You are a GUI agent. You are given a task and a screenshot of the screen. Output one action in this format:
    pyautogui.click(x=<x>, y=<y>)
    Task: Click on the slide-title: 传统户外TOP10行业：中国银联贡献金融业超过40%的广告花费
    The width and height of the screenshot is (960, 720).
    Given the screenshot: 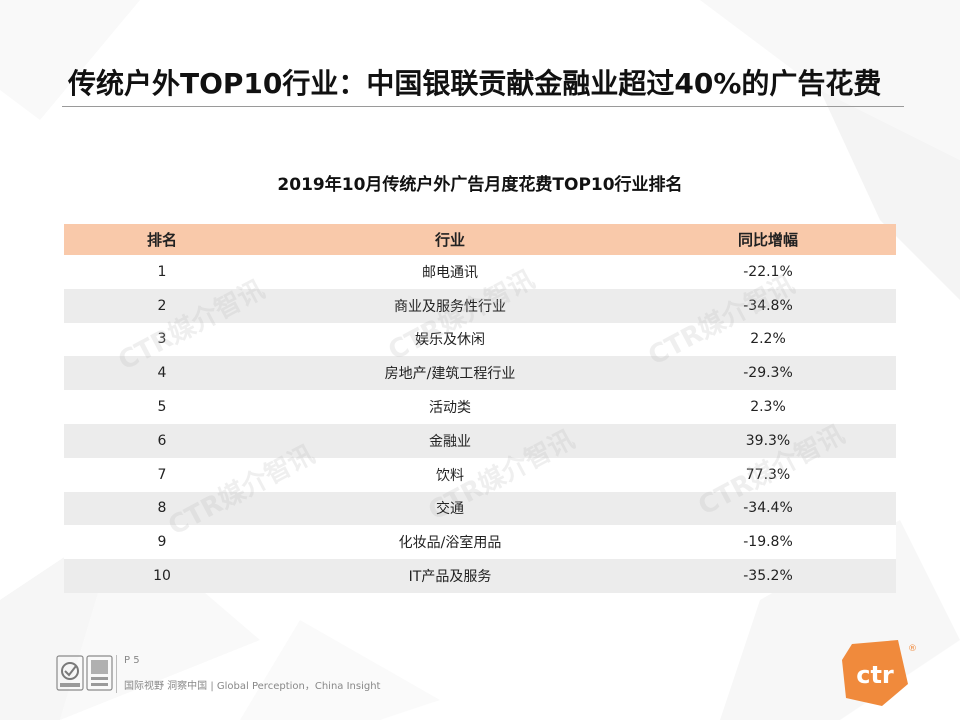 What is the action you would take?
    pyautogui.click(x=475, y=83)
    